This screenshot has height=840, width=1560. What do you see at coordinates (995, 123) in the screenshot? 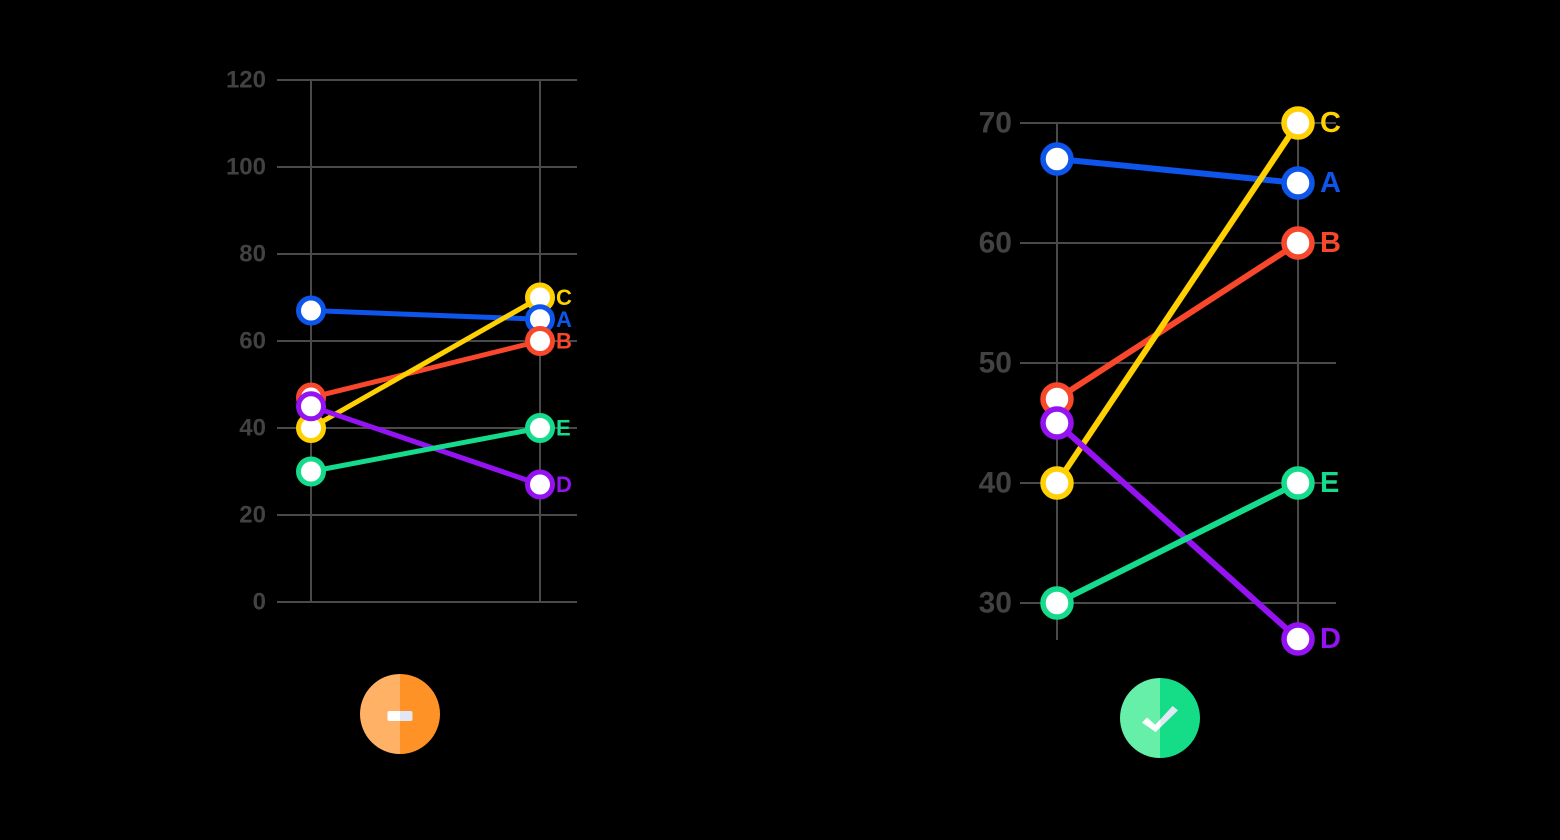
I see `y-tick-label: 70` at bounding box center [995, 123].